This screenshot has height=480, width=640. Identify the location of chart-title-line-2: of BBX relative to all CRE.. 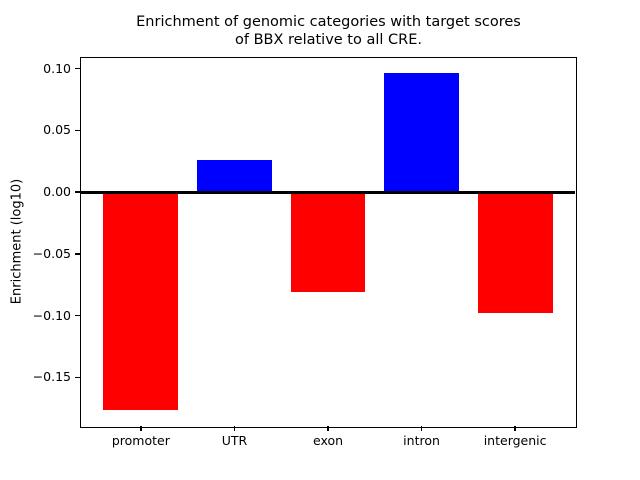
(328, 40).